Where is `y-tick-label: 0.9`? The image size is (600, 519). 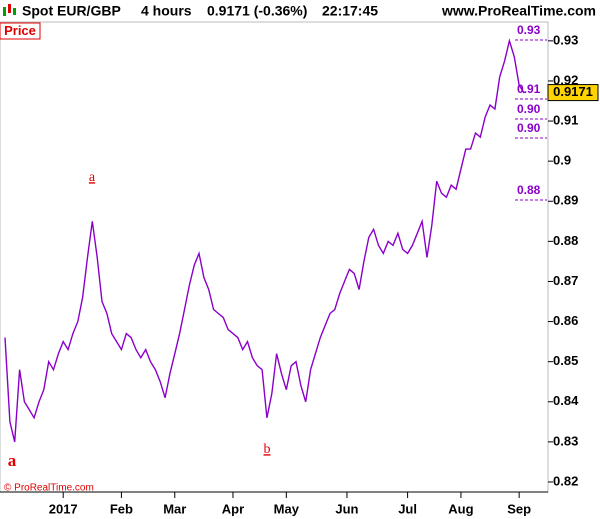
y-tick-label: 0.9 is located at coordinates (562, 160).